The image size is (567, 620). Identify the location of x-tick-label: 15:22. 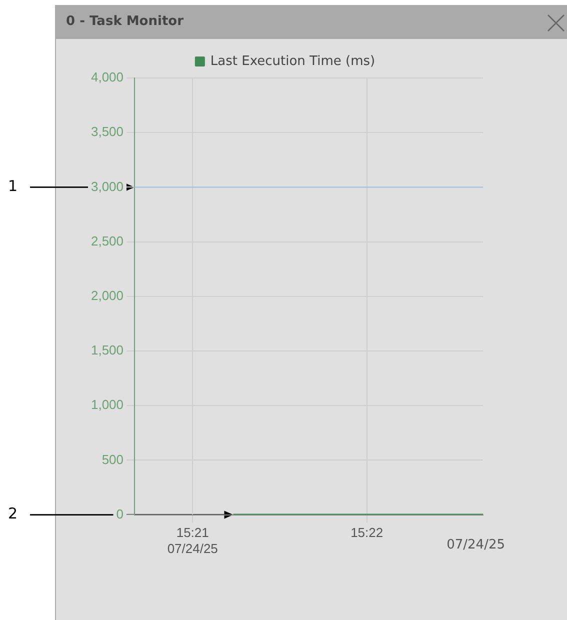
(367, 532).